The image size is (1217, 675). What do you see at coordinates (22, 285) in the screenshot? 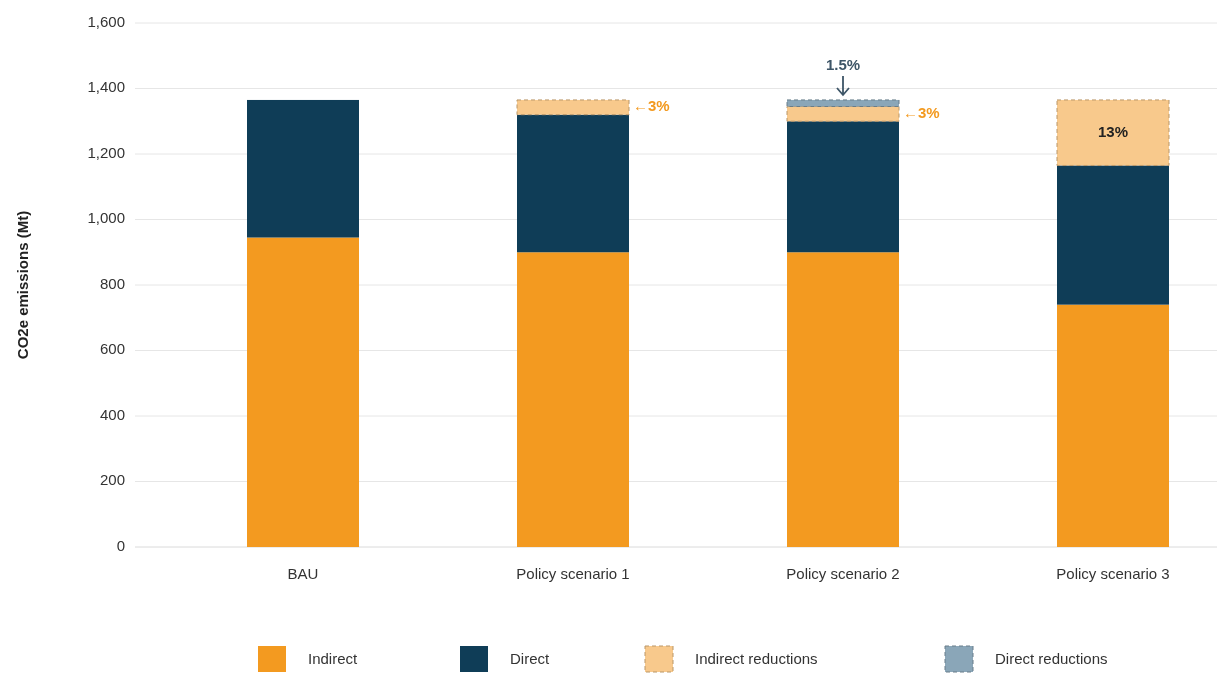
I see `y-axis-title: CO2e emissions (Mt)` at bounding box center [22, 285].